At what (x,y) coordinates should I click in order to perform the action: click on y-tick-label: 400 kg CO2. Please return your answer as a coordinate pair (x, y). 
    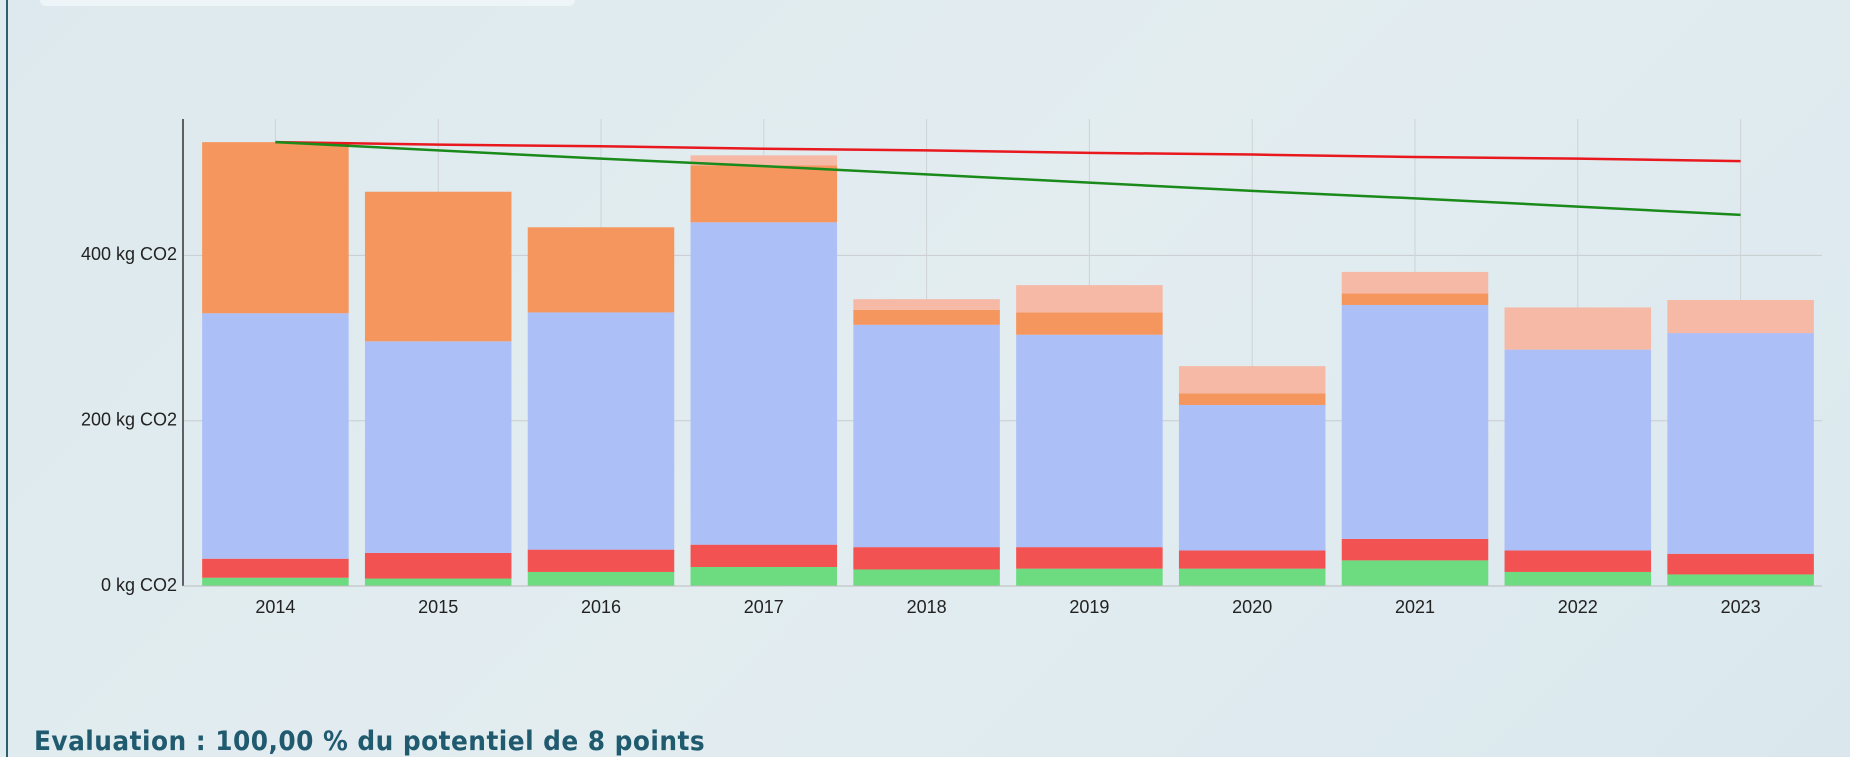
    Looking at the image, I should click on (129, 254).